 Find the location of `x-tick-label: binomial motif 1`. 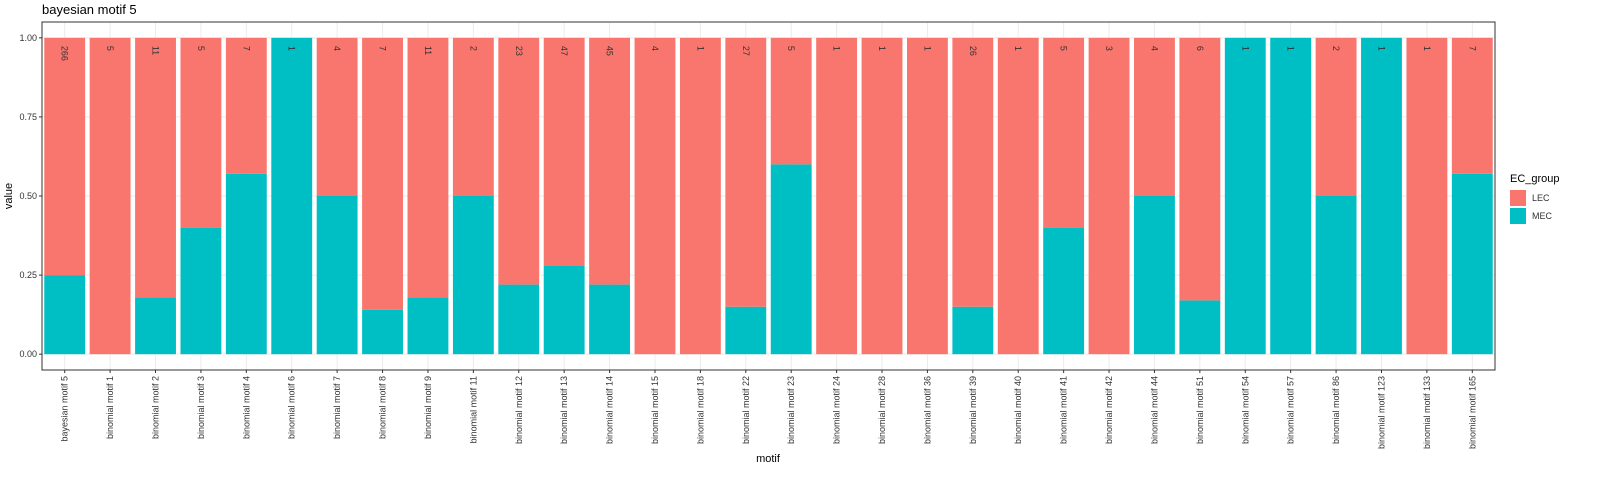

x-tick-label: binomial motif 1 is located at coordinates (110, 407).